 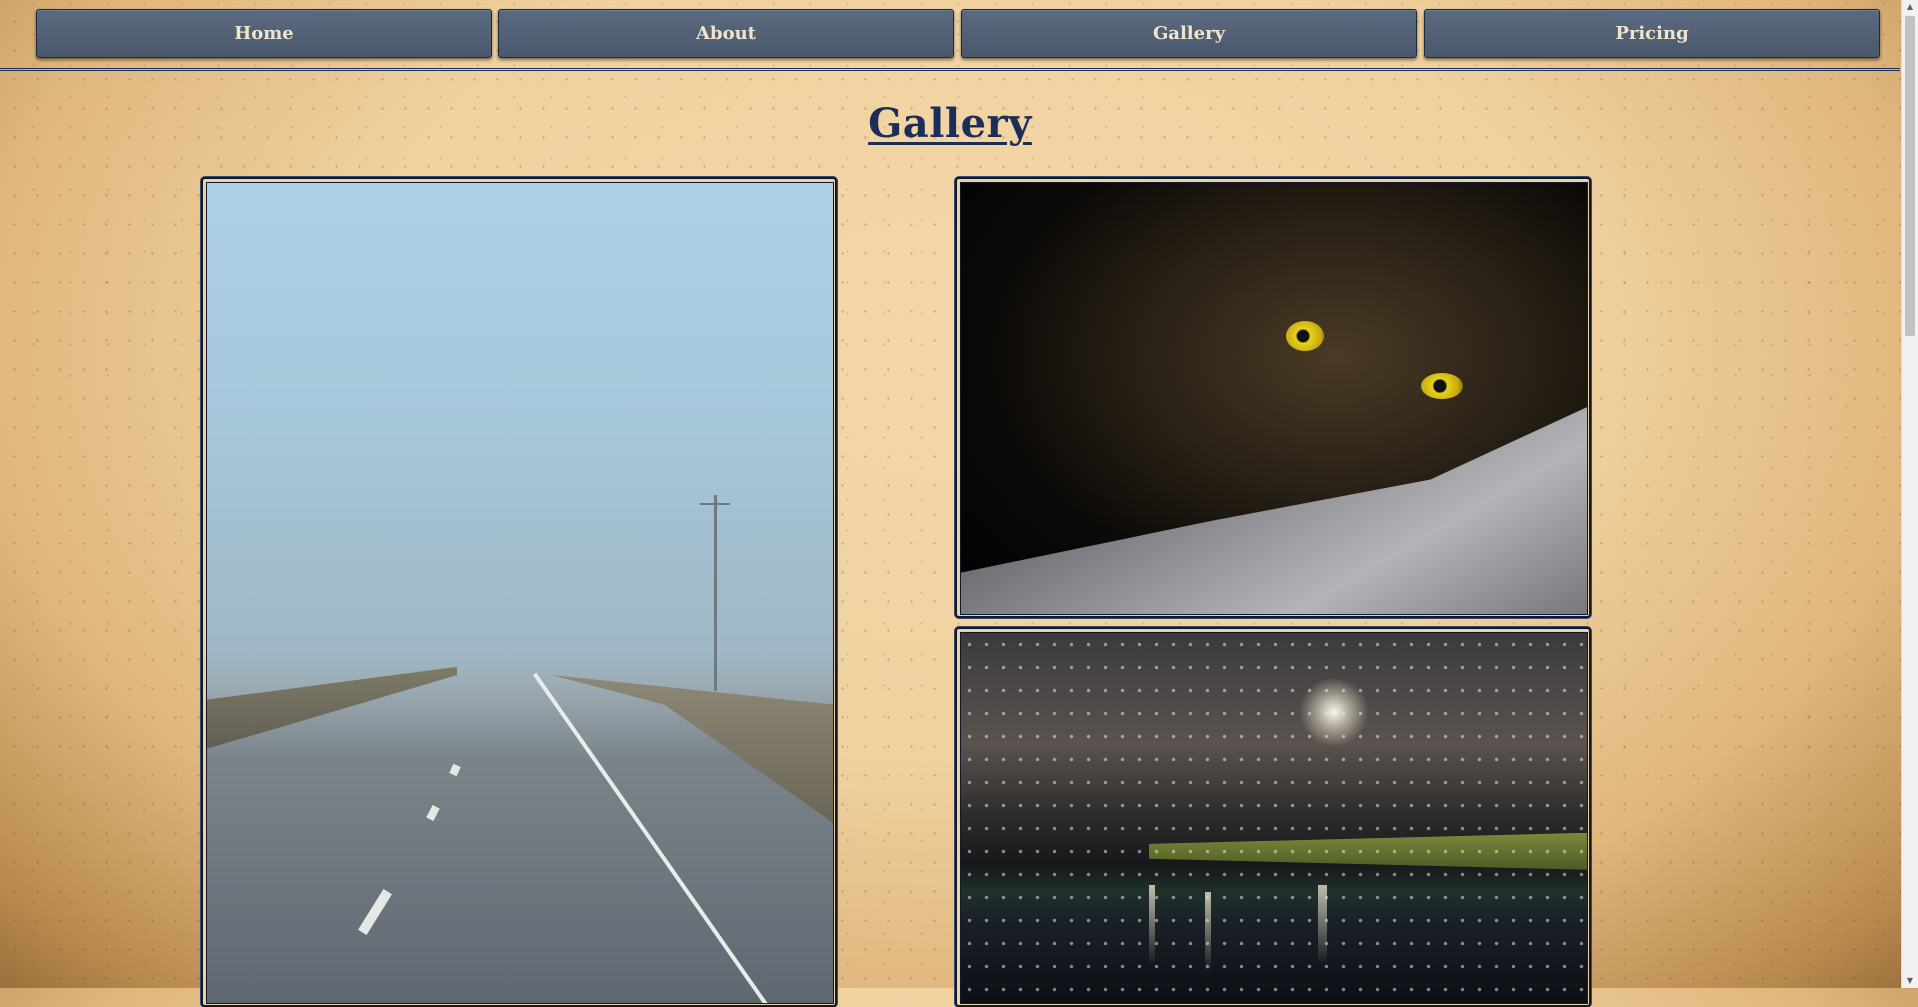 I want to click on page-title: Gallery, so click(x=950, y=123).